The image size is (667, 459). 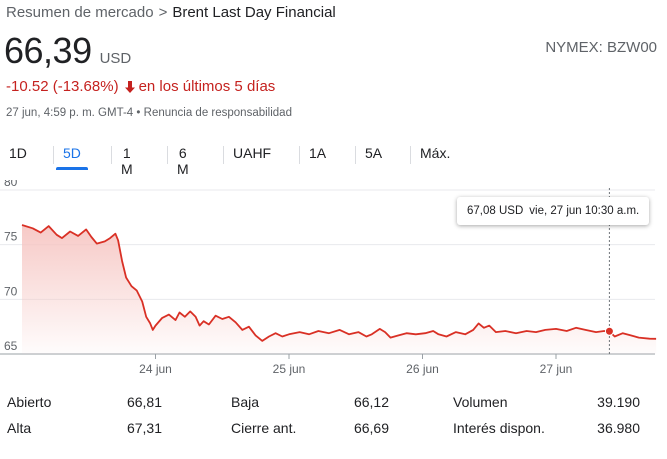 What do you see at coordinates (618, 402) in the screenshot?
I see `stat-value: 39.190` at bounding box center [618, 402].